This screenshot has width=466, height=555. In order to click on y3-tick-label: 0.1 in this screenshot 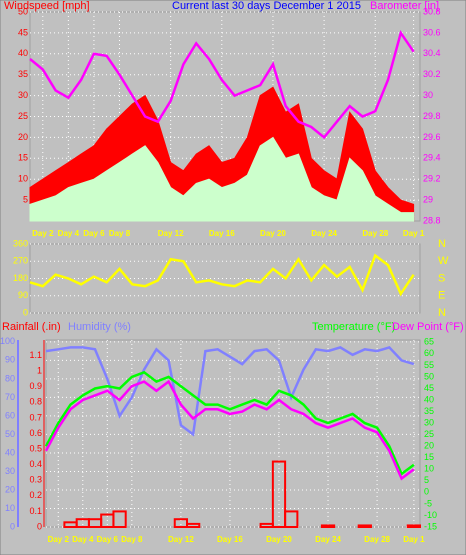, I will do `click(35, 511)`.